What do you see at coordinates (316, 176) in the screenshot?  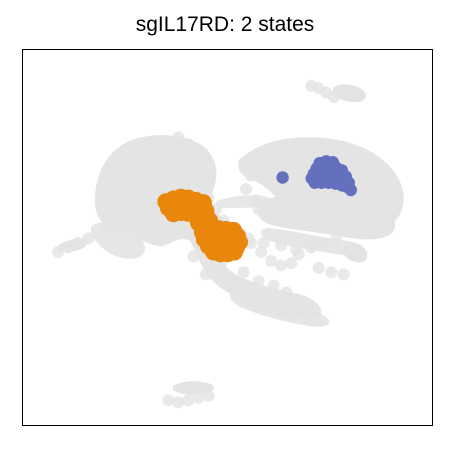 I see `state-2-points` at bounding box center [316, 176].